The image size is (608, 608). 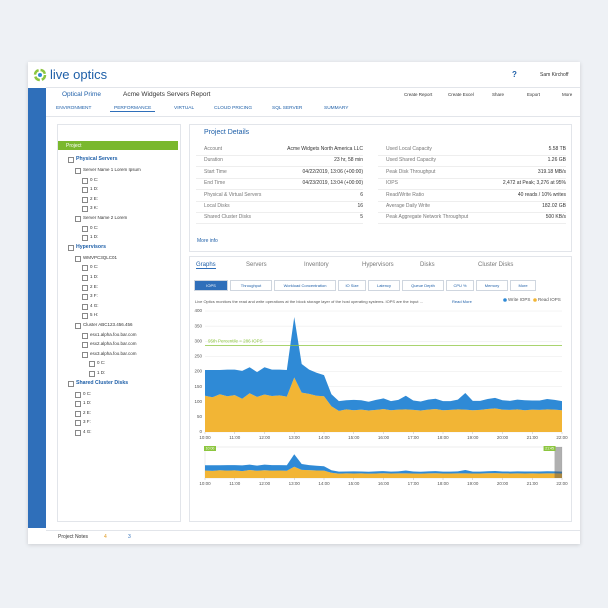 What do you see at coordinates (418, 94) in the screenshot?
I see `action-button: Create Report` at bounding box center [418, 94].